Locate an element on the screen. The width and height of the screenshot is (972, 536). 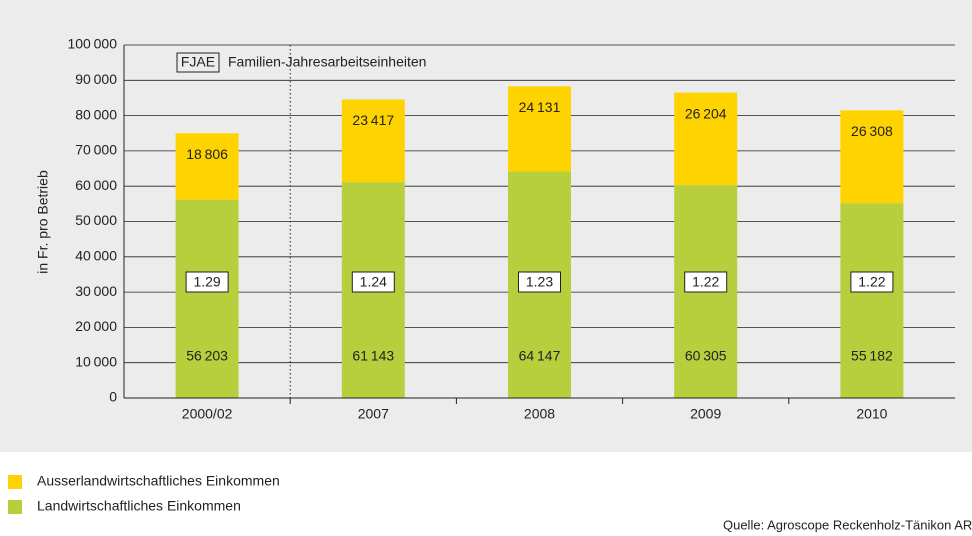
value-label: 23 417 is located at coordinates (373, 120).